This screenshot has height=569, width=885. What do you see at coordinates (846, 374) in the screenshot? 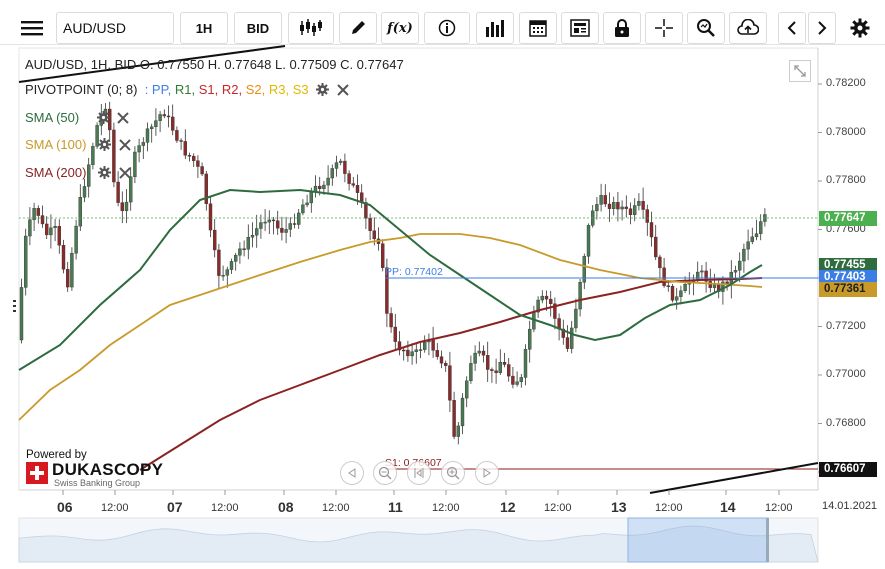
I see `price-tick: 0.77000` at bounding box center [846, 374].